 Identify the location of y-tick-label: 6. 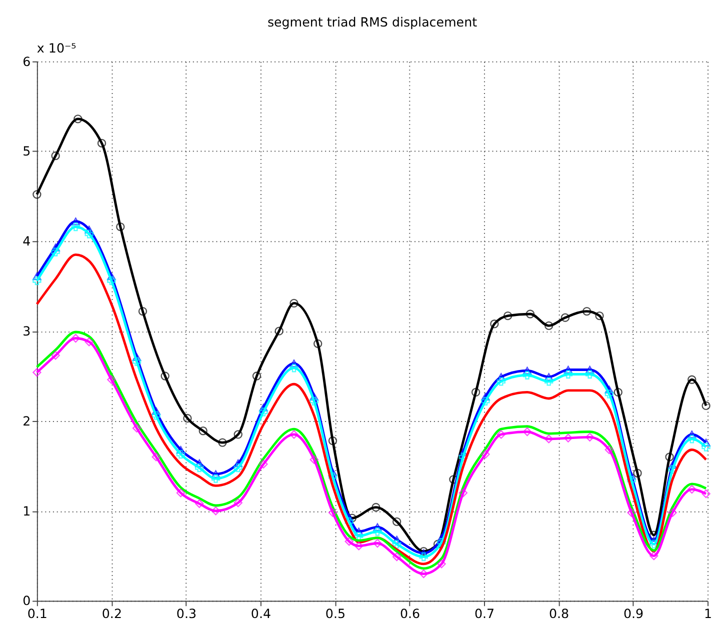
(26, 61).